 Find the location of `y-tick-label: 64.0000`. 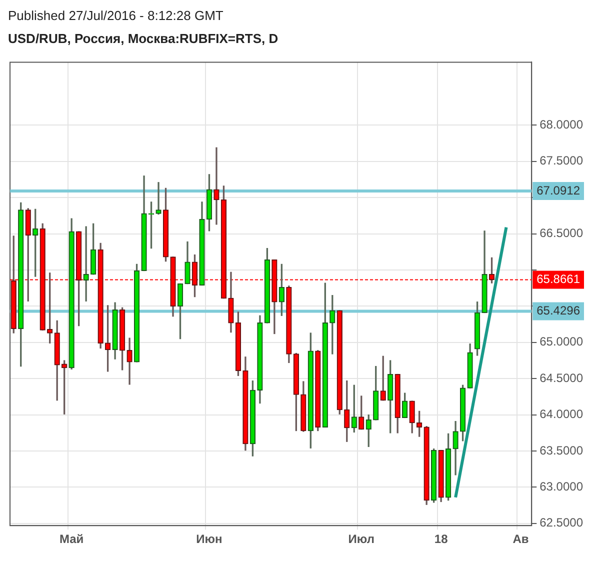

y-tick-label: 64.0000 is located at coordinates (562, 414).